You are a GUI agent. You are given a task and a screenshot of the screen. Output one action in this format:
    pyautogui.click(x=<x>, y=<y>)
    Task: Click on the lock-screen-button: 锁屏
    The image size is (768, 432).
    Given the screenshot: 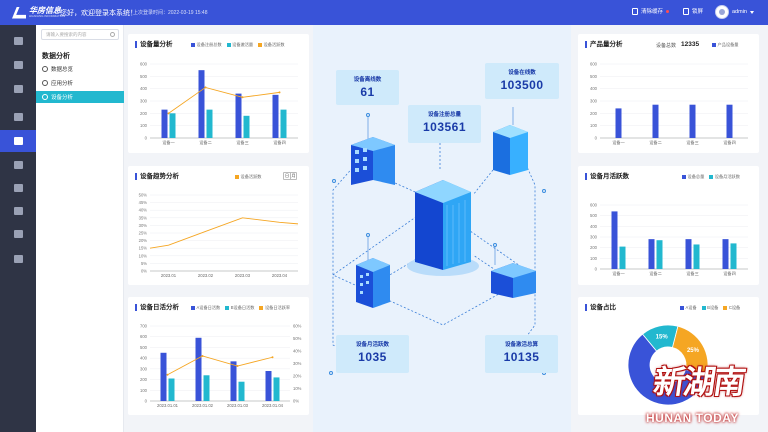 What is the action you would take?
    pyautogui.click(x=693, y=11)
    